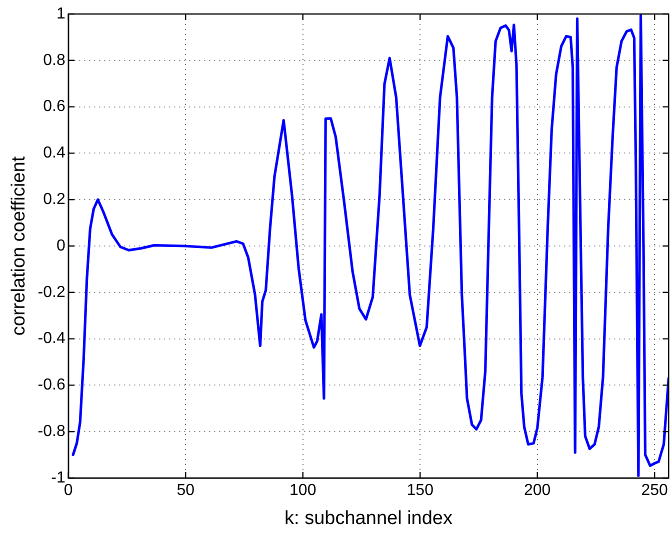 Image resolution: width=671 pixels, height=538 pixels. What do you see at coordinates (61, 13) in the screenshot?
I see `y-tick-label: 1` at bounding box center [61, 13].